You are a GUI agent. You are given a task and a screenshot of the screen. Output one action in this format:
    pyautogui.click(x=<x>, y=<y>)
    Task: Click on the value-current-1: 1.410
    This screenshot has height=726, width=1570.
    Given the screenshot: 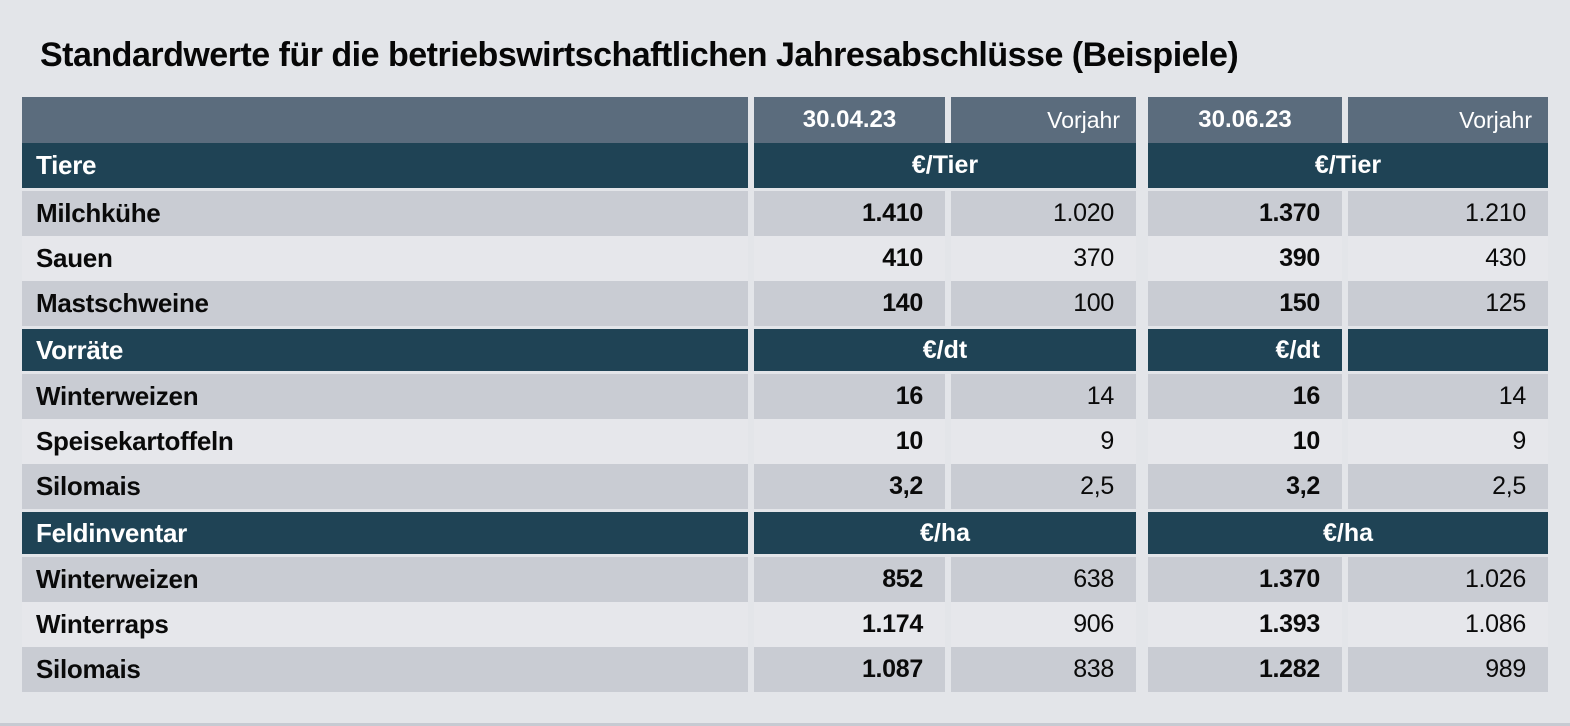 What is the action you would take?
    pyautogui.click(x=849, y=213)
    